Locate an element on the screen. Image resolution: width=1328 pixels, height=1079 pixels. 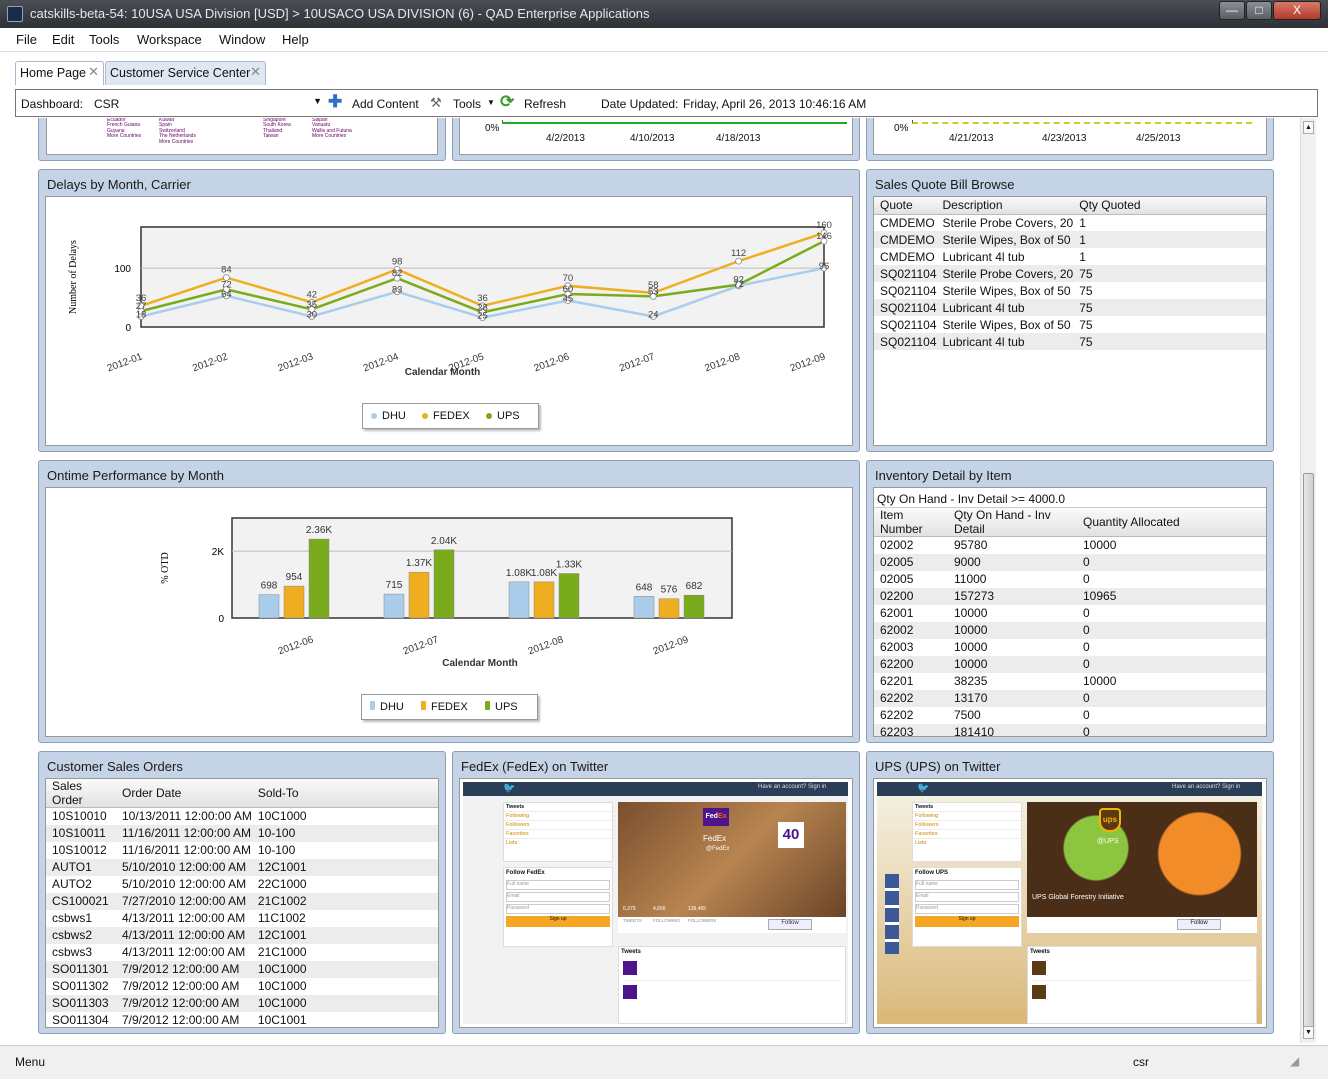
table-row: SO011304 7/9/2012 12:00:00 AM 10C1001 is located at coordinates (242, 1019).